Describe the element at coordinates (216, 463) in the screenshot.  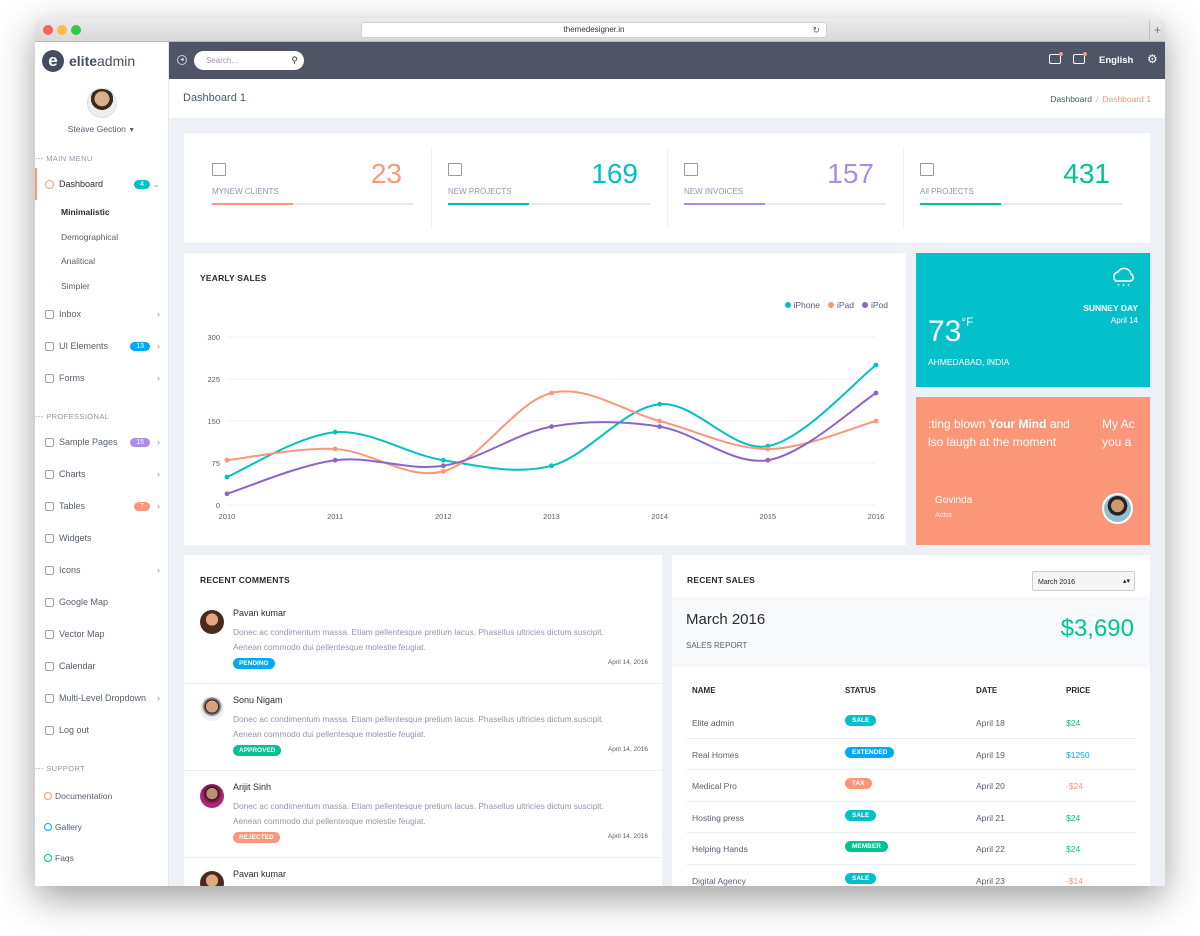
I see `y-tick-label: 75` at that location.